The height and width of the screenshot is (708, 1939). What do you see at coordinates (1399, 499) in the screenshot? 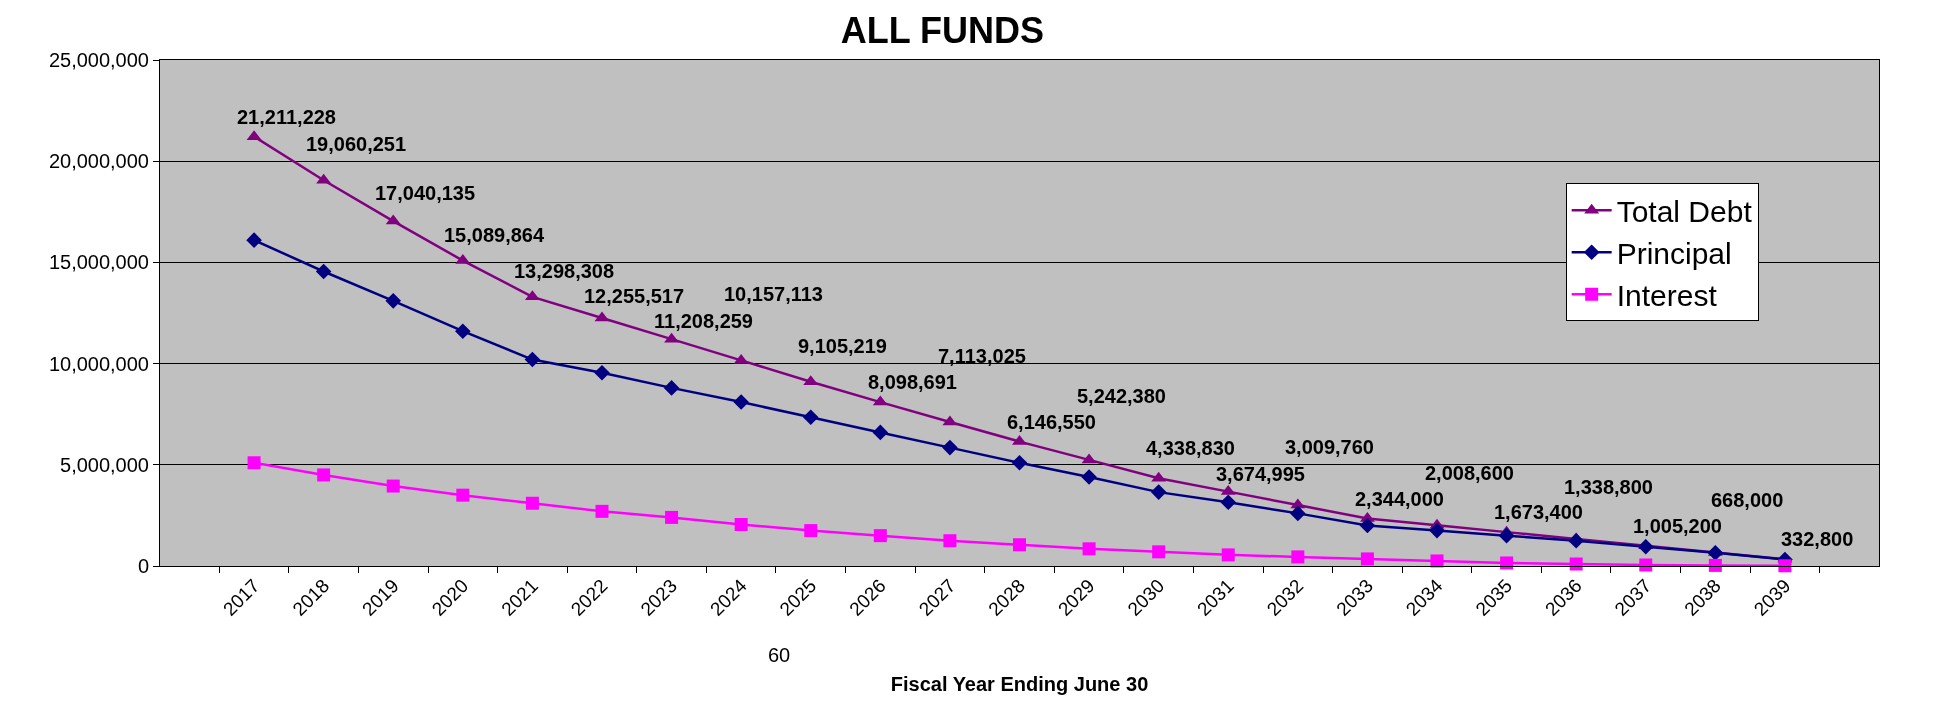
I see `data-label: 2,344,000` at bounding box center [1399, 499].